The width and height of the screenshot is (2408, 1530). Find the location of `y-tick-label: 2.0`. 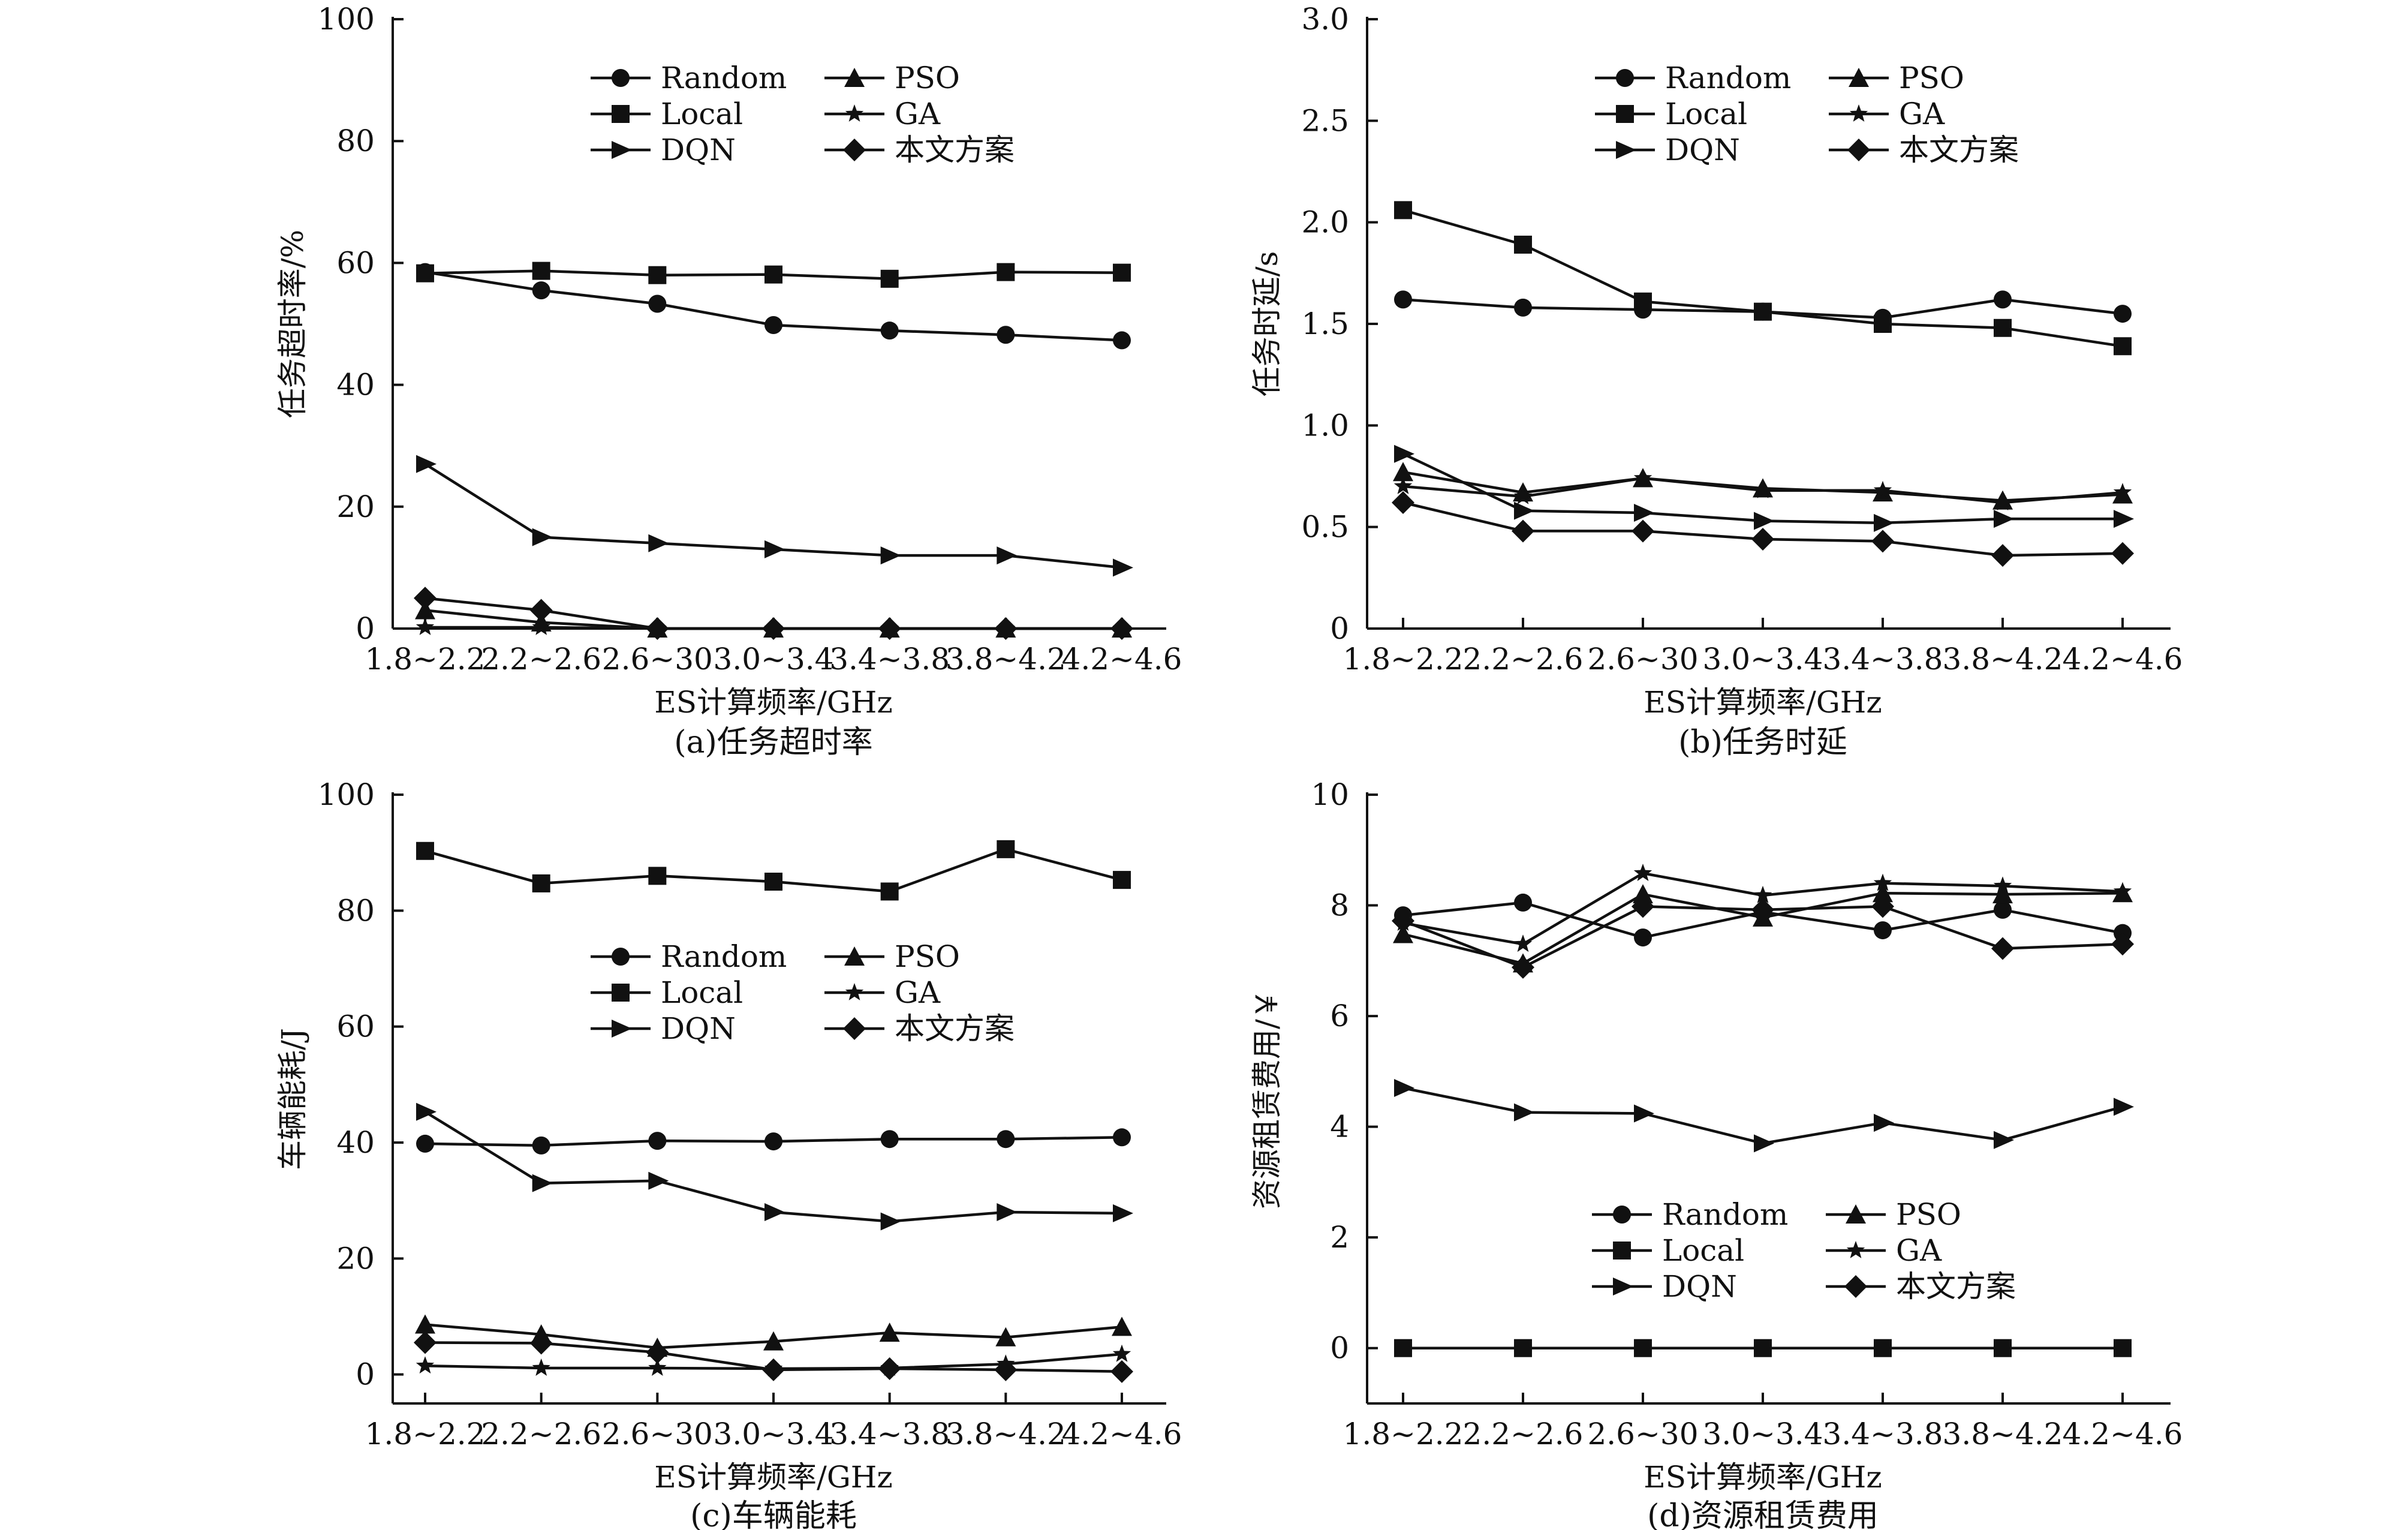

y-tick-label: 2.0 is located at coordinates (1325, 222).